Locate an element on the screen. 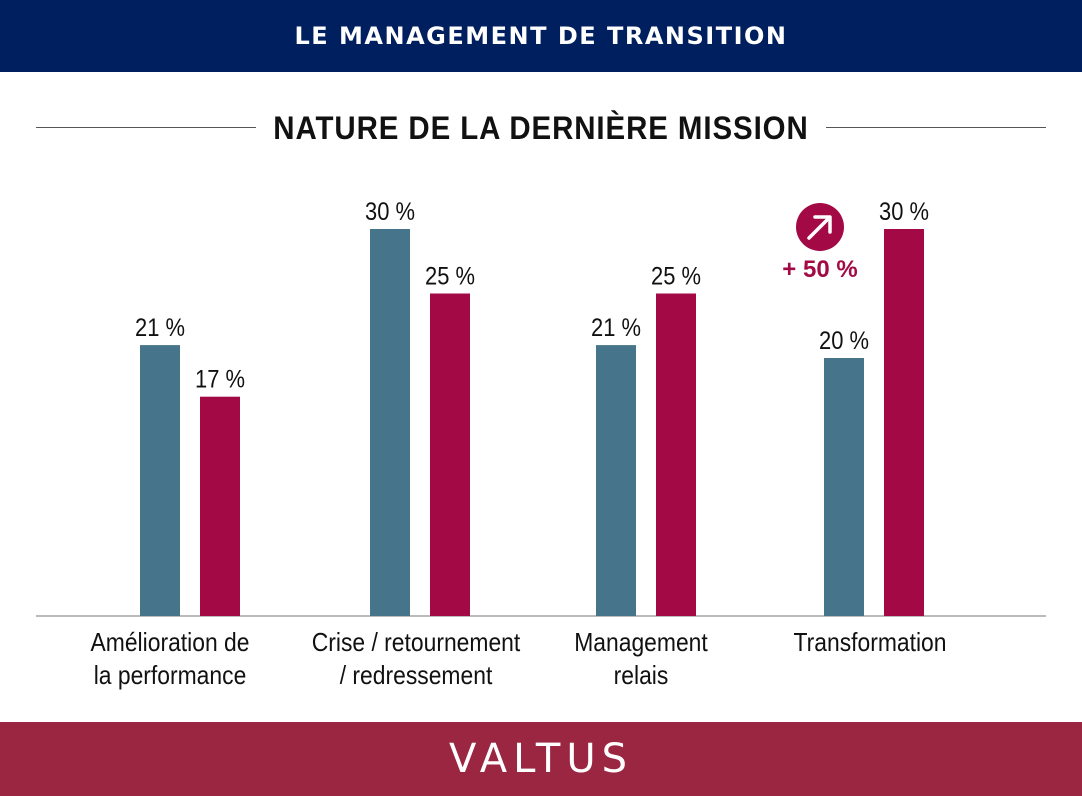  title-rule-left is located at coordinates (146, 127).